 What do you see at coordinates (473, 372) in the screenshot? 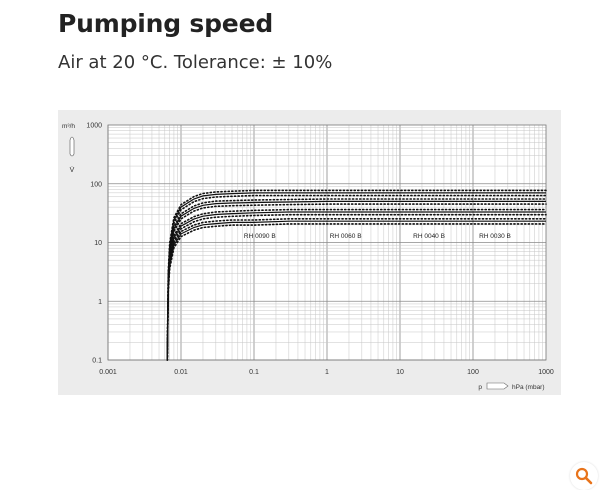
I see `x-tick-label: 100` at bounding box center [473, 372].